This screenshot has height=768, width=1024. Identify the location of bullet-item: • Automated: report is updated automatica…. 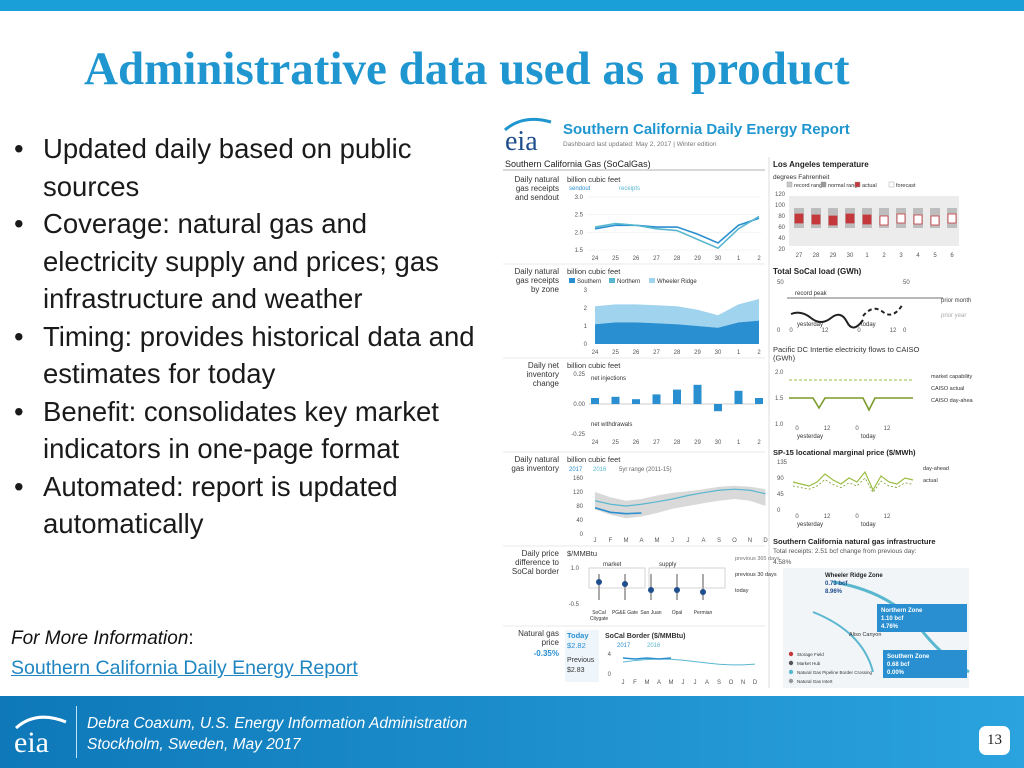
(247, 505).